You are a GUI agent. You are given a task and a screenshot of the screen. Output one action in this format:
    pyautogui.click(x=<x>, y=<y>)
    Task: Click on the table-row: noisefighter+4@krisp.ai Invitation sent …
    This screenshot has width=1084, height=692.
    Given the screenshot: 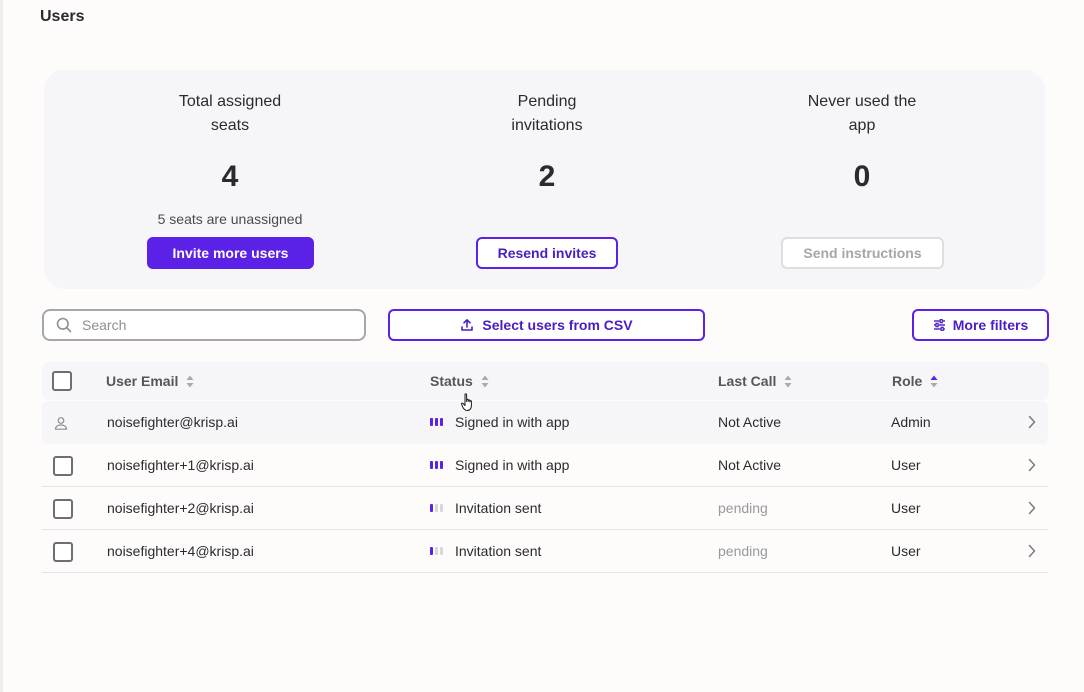 What is the action you would take?
    pyautogui.click(x=545, y=551)
    